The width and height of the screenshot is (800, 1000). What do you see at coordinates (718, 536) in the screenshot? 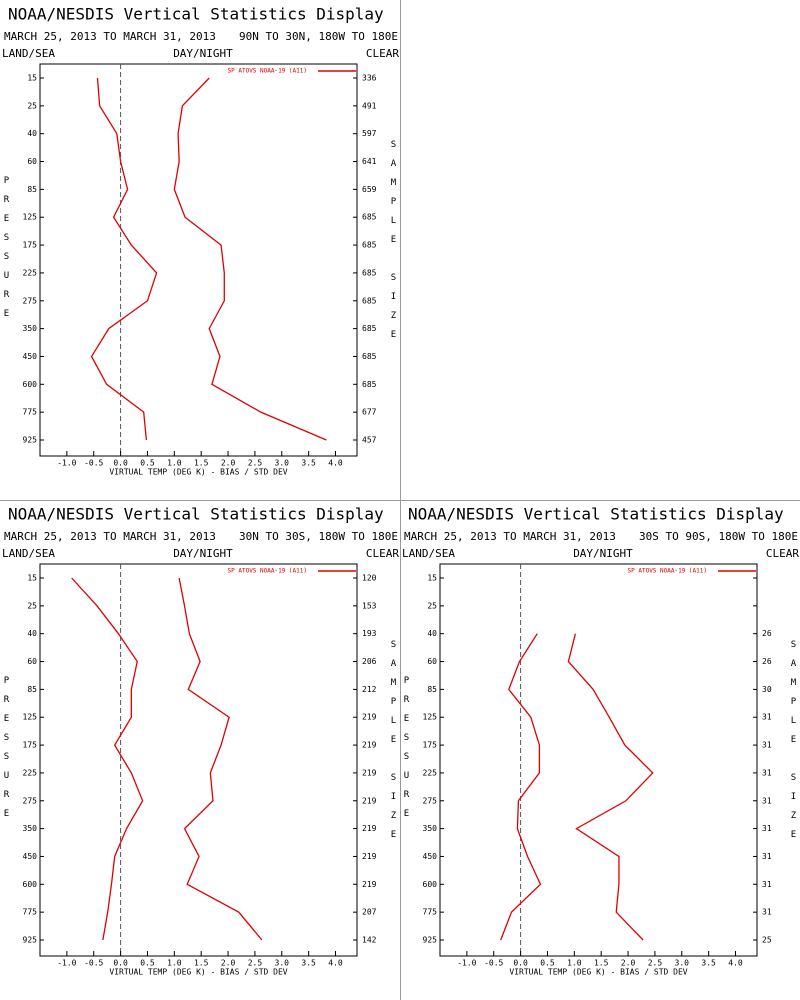
I see `region: 30S TO 90S, 180W TO 180E` at bounding box center [718, 536].